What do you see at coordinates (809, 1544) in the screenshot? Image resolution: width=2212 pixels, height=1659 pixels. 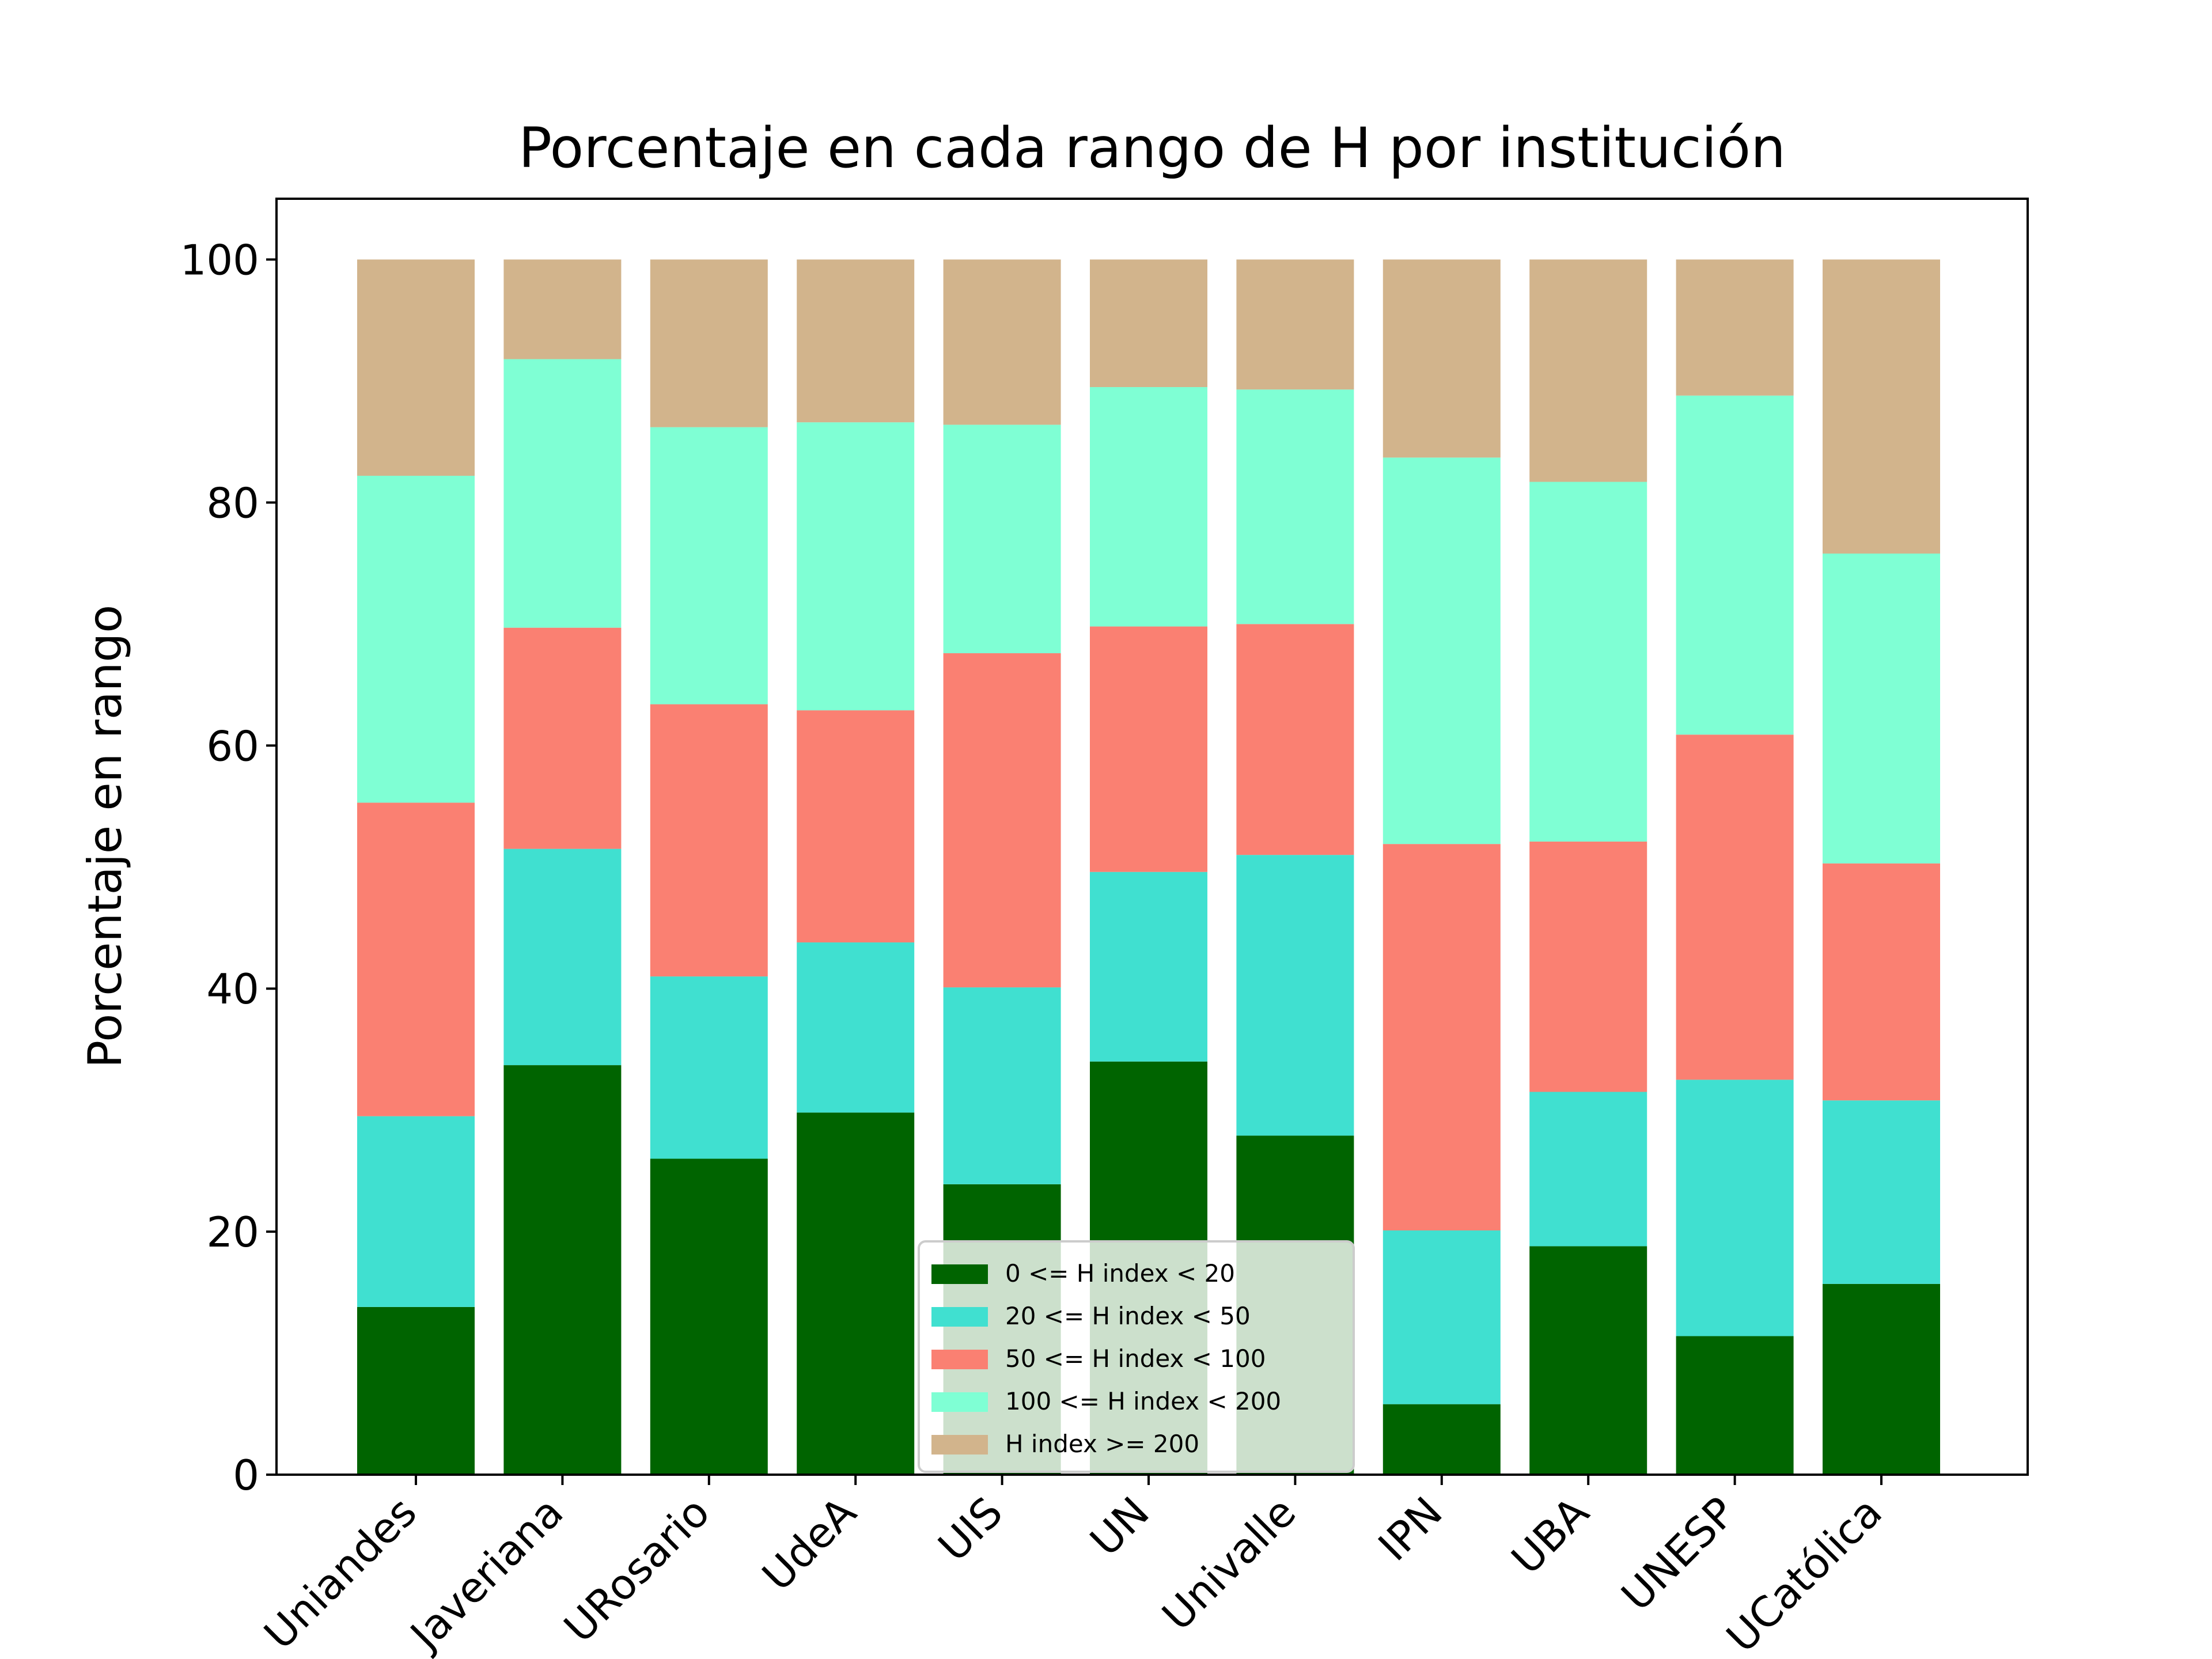 I see `x-tick-label: UdeA` at bounding box center [809, 1544].